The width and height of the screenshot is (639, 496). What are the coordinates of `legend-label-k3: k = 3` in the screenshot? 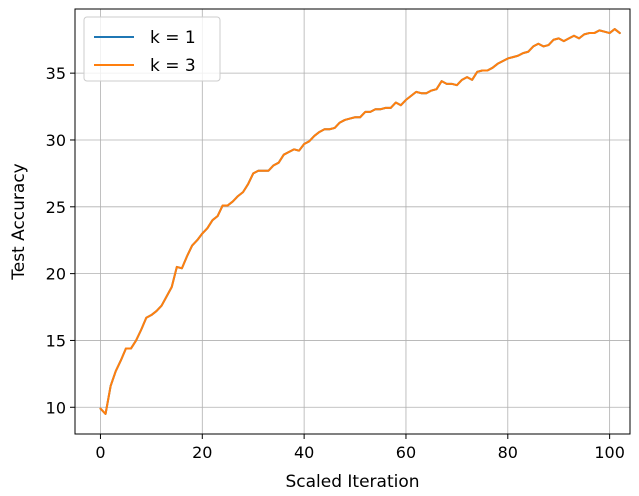 It's located at (173, 66).